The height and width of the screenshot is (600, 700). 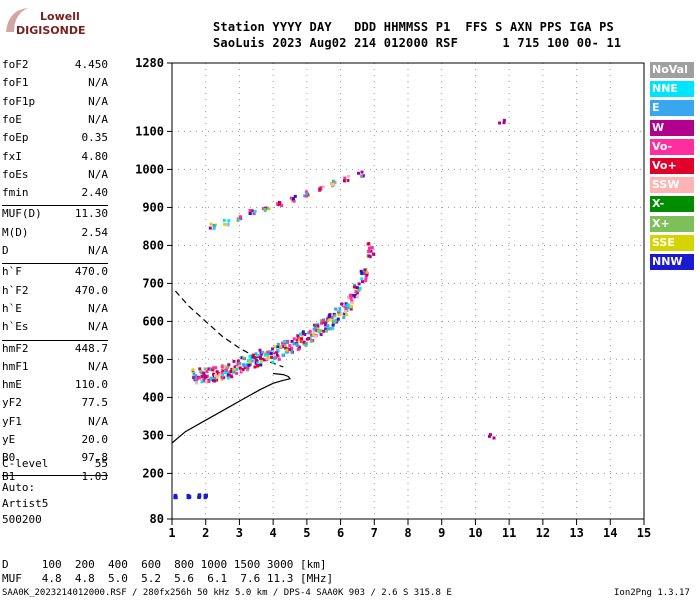 I want to click on param-row-b1: B1 1.03, so click(x=55, y=479).